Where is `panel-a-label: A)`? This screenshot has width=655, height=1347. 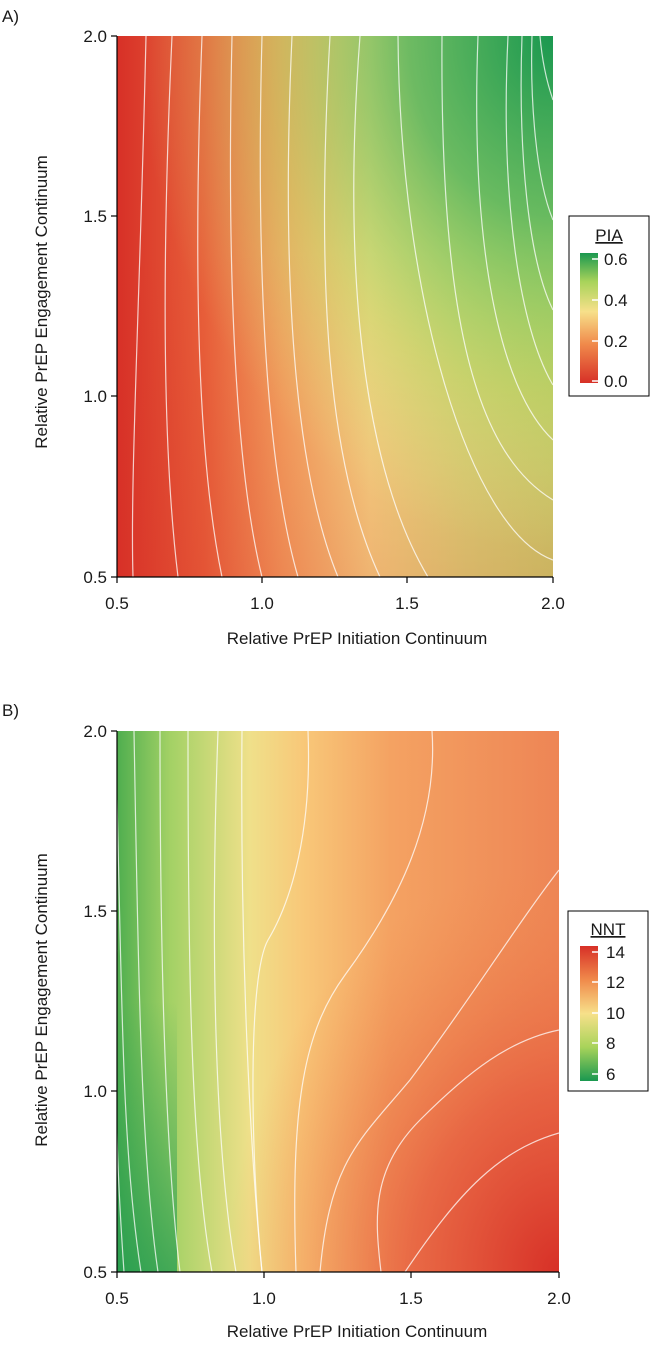 panel-a-label: A) is located at coordinates (10, 16).